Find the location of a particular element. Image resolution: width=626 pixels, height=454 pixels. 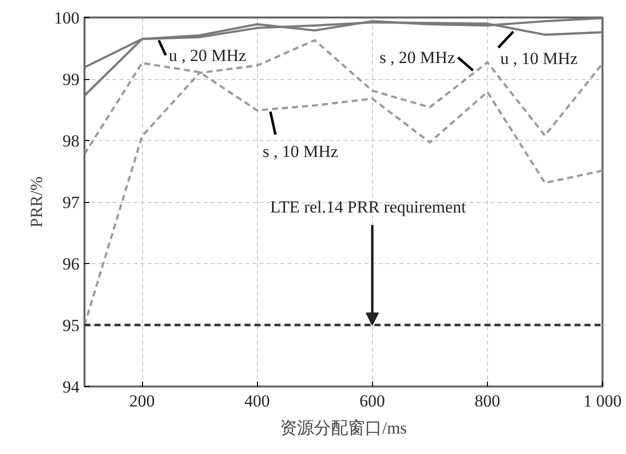

x-tick-label: 200 is located at coordinates (142, 401).